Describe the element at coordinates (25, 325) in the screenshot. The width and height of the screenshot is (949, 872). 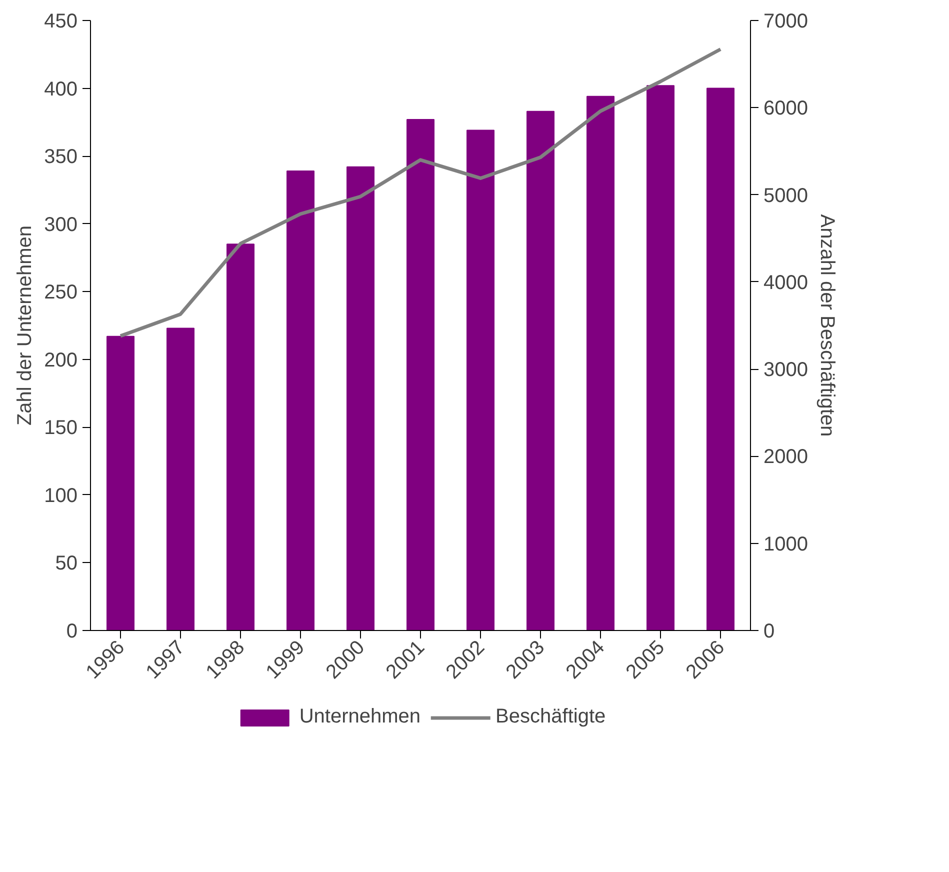
I see `y-axis-title: Zahl der Unternehmen` at that location.